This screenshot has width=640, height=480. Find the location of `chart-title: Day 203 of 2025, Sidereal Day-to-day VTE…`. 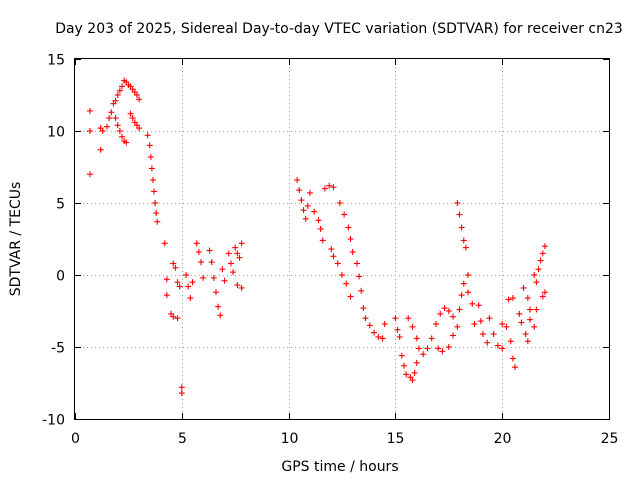

chart-title: Day 203 of 2025, Sidereal Day-to-day VTE… is located at coordinates (339, 29).